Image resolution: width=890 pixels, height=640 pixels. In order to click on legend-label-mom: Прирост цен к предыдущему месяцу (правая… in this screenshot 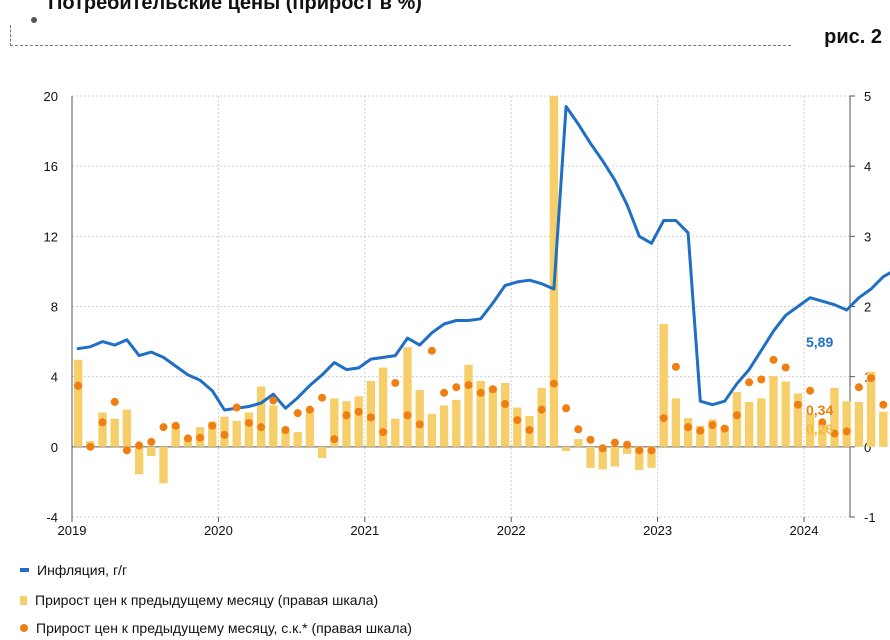, I will do `click(207, 600)`.